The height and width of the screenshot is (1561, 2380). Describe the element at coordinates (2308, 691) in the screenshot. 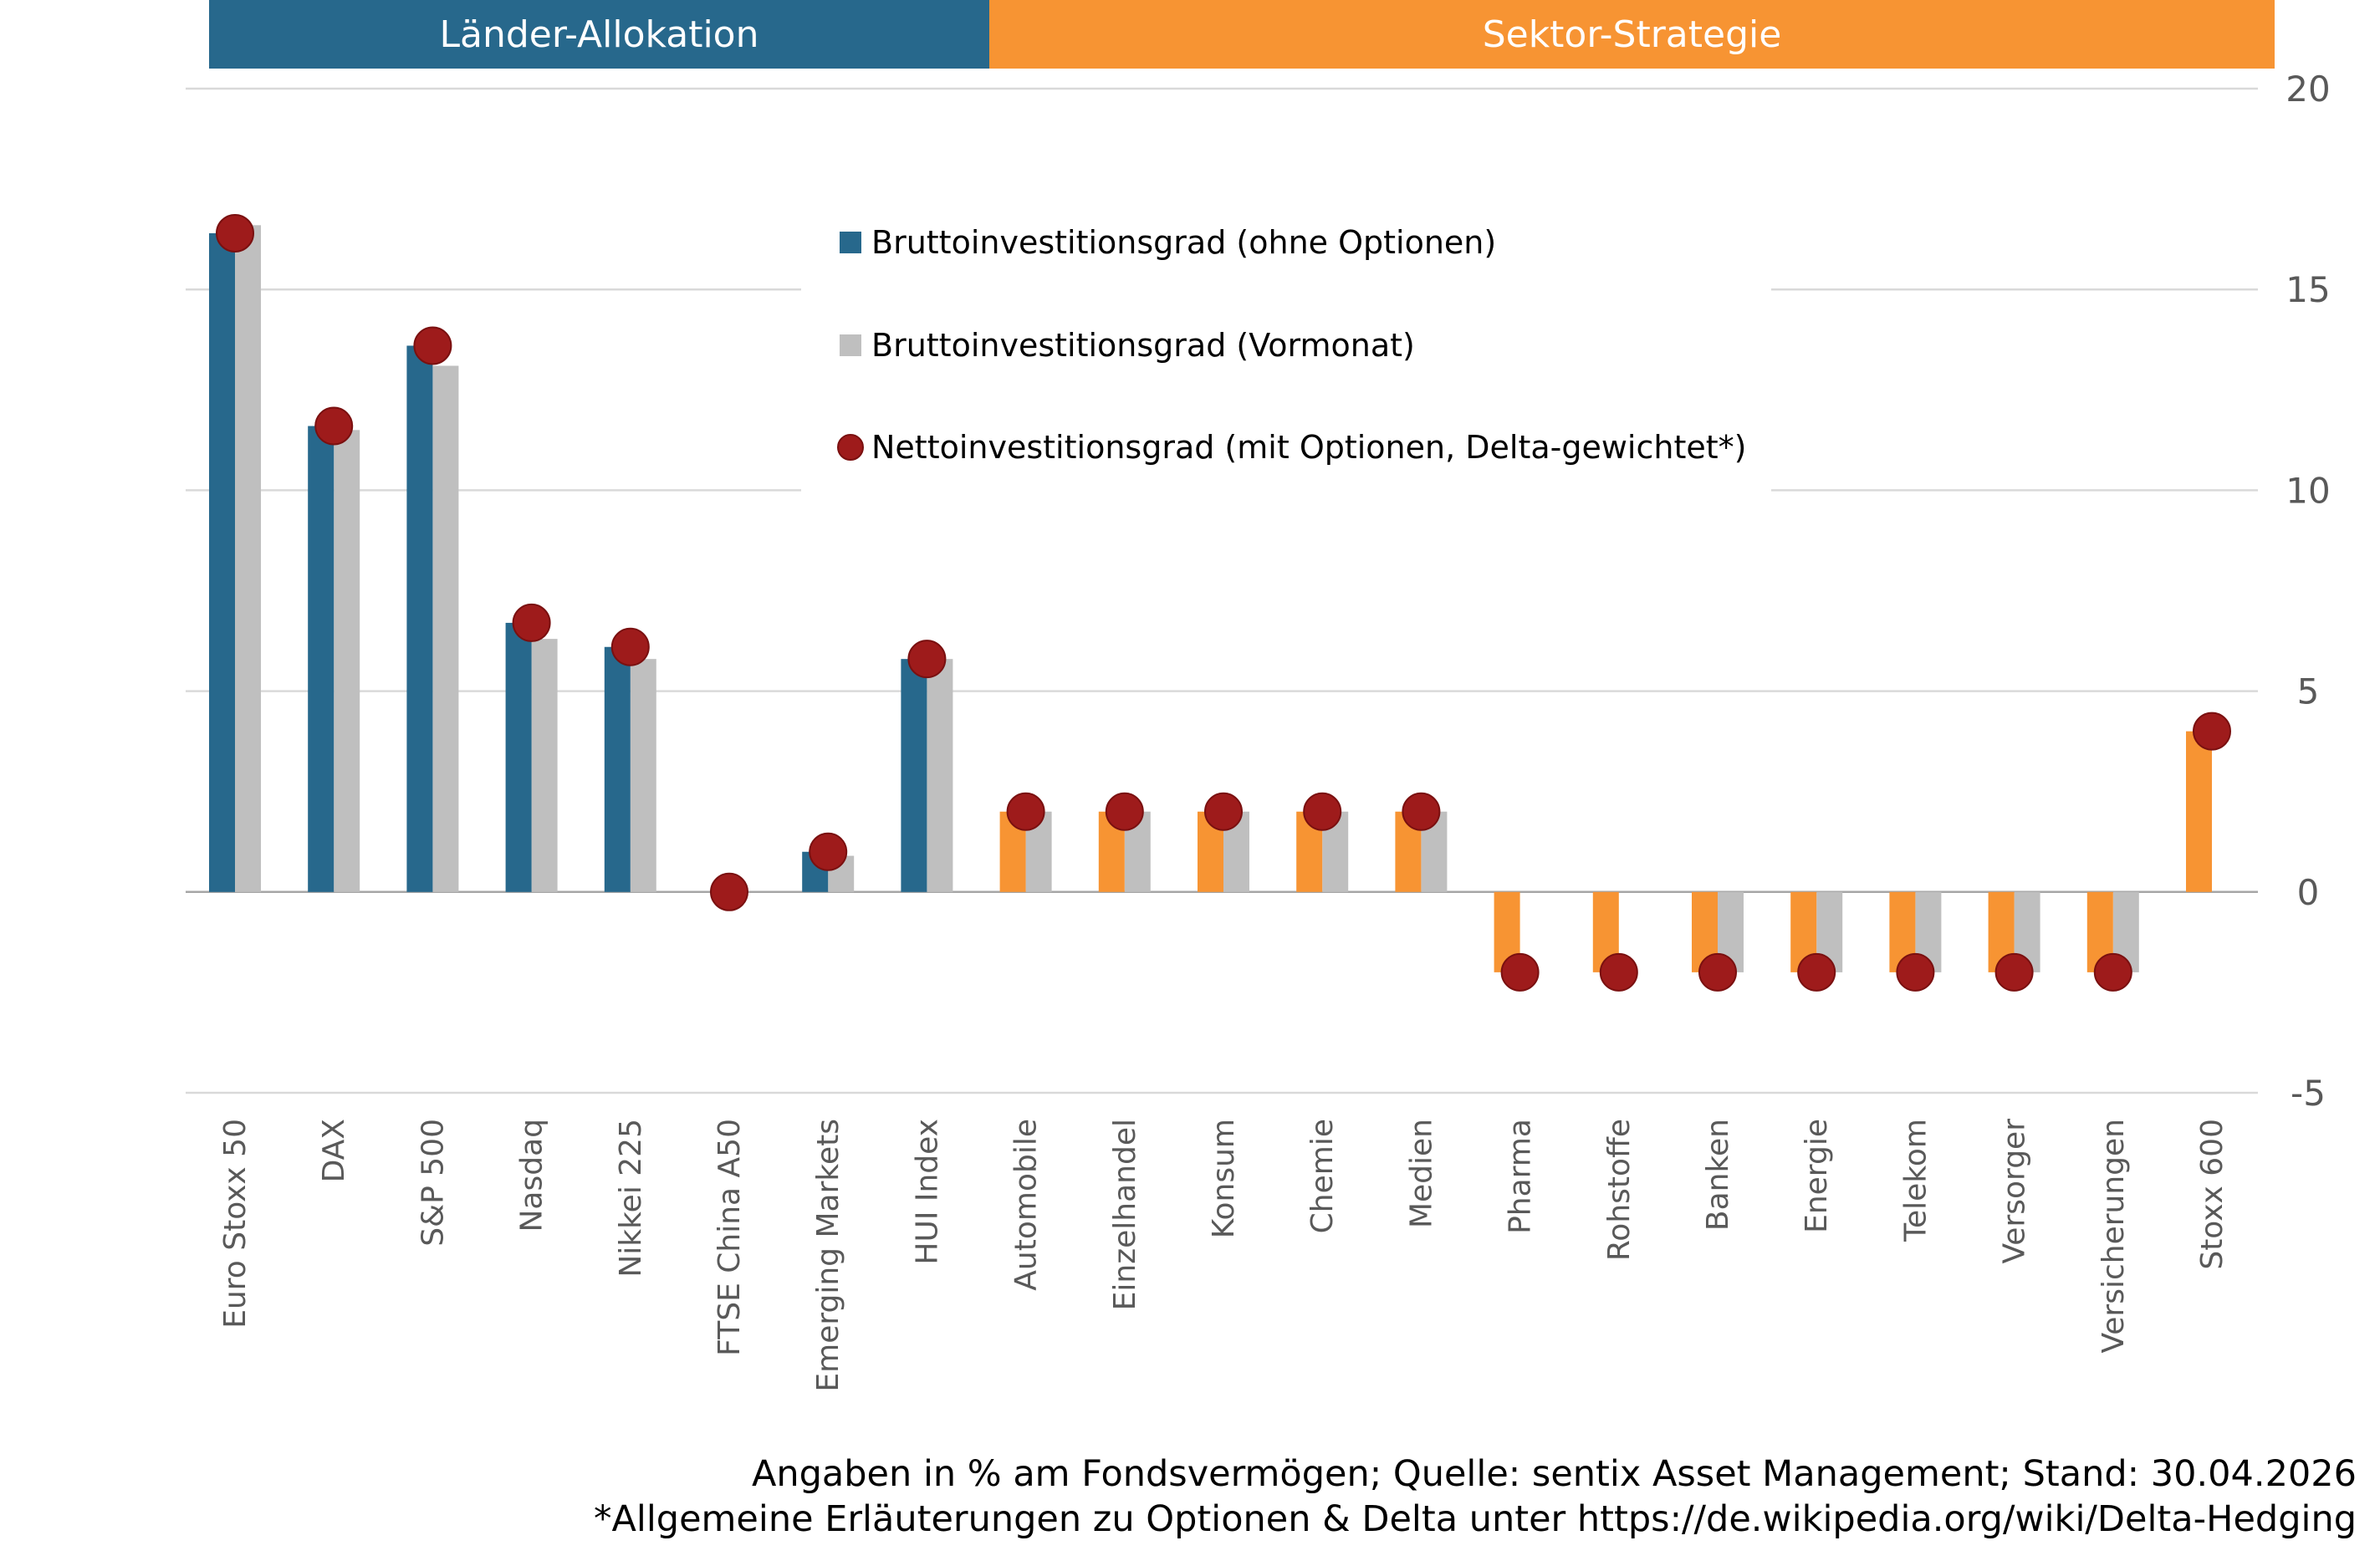

I see `y-tick-label: 5` at that location.